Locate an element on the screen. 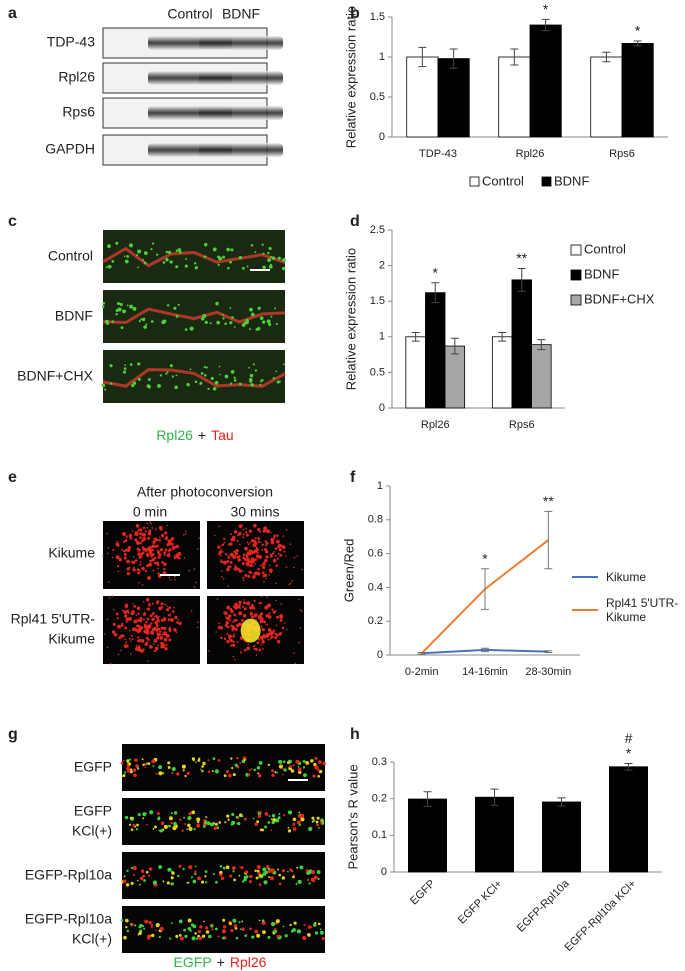  significance-mark: * is located at coordinates (485, 559).